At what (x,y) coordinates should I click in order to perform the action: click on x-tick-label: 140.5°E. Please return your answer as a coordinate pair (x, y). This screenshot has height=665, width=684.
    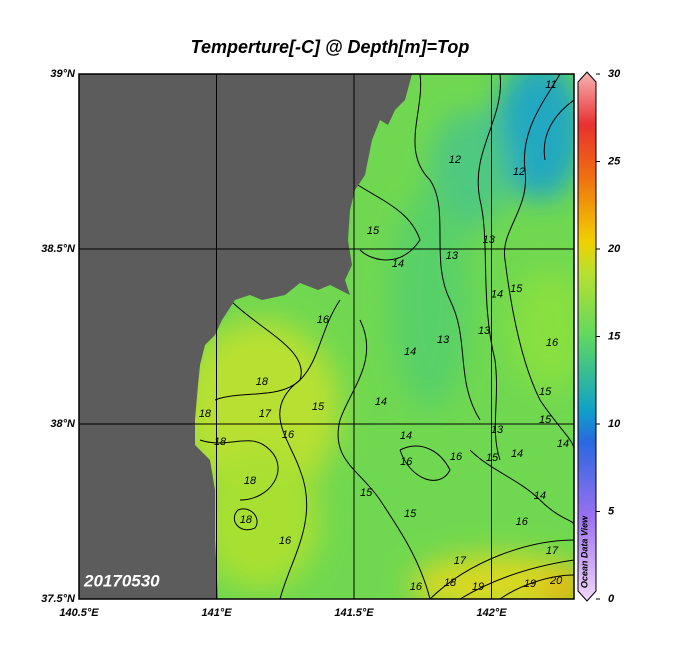
    Looking at the image, I should click on (79, 613).